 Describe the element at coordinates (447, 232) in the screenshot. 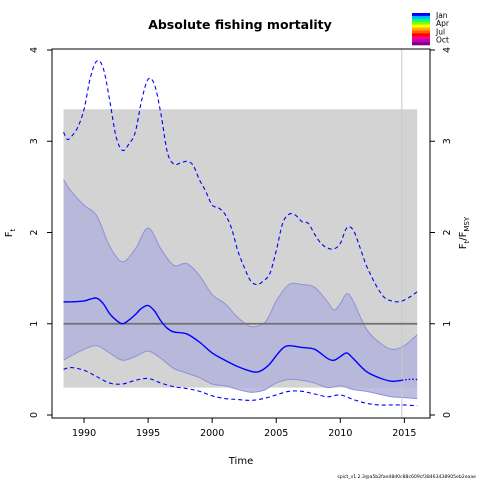

I see `y-tick-label-right: 2` at that location.